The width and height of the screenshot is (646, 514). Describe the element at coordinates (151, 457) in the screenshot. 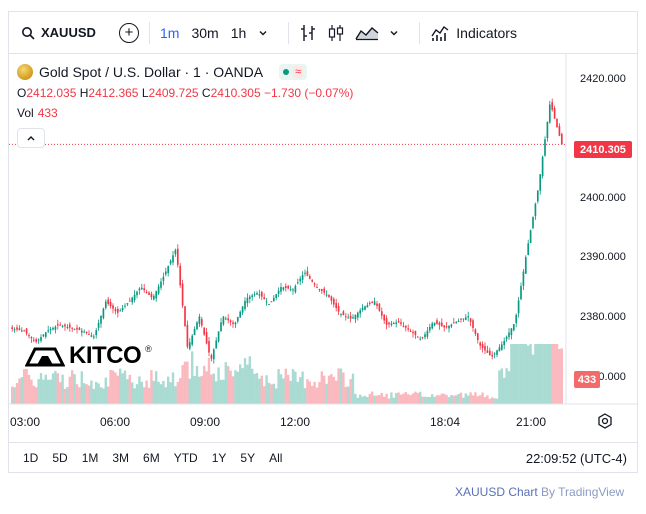

I see `range-6m: 6M` at that location.